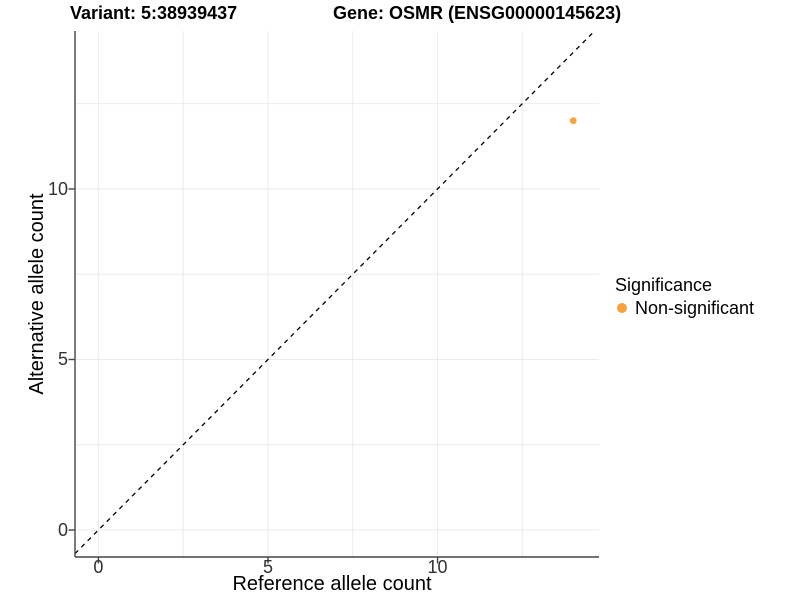 Image resolution: width=800 pixels, height=600 pixels. I want to click on x-axis-title: Reference allele count, so click(332, 584).